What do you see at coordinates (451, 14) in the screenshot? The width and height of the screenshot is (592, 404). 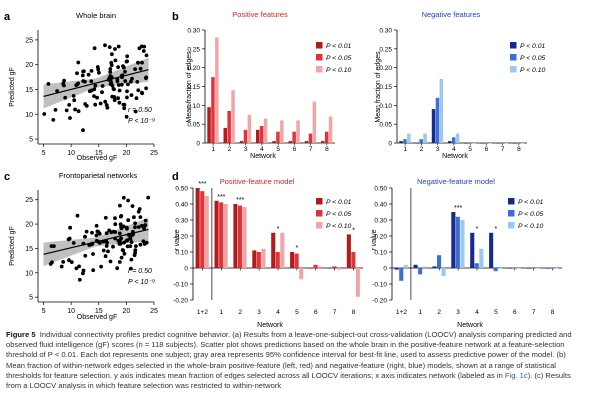 I see `panel-b-negative-title: Negative features` at bounding box center [451, 14].